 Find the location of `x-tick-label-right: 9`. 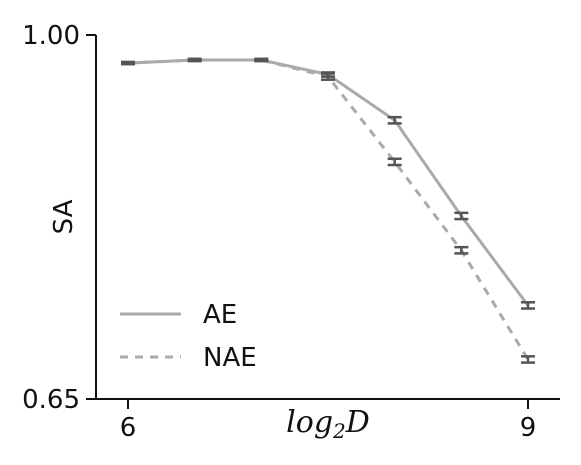

x-tick-label-right: 9 is located at coordinates (528, 428).